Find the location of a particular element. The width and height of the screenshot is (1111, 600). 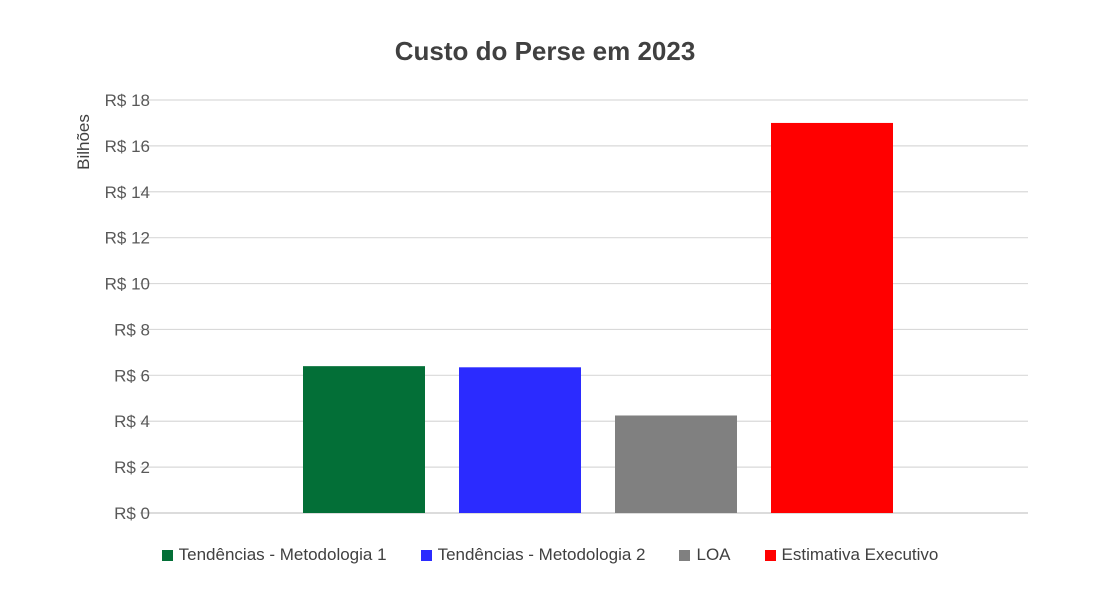

y-tick-label: R$ 0 is located at coordinates (132, 513).